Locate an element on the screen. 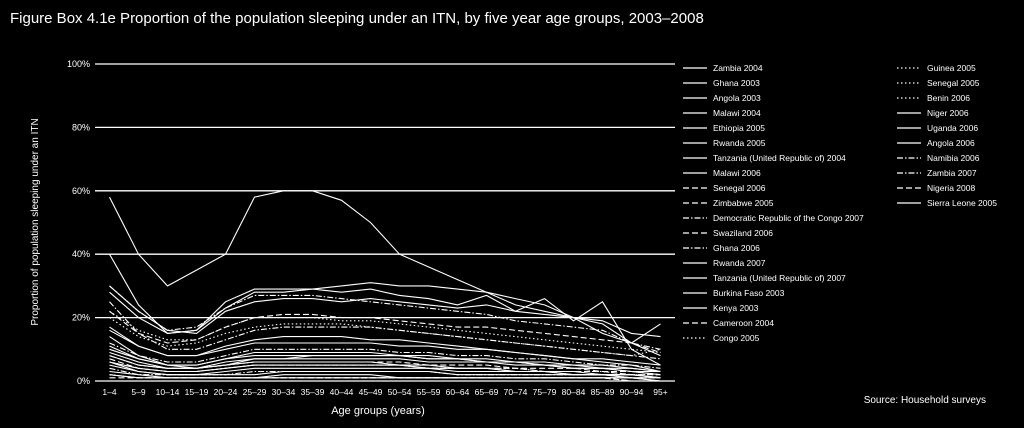 Image resolution: width=1024 pixels, height=428 pixels. x-tick-label: 15–19 is located at coordinates (197, 392).